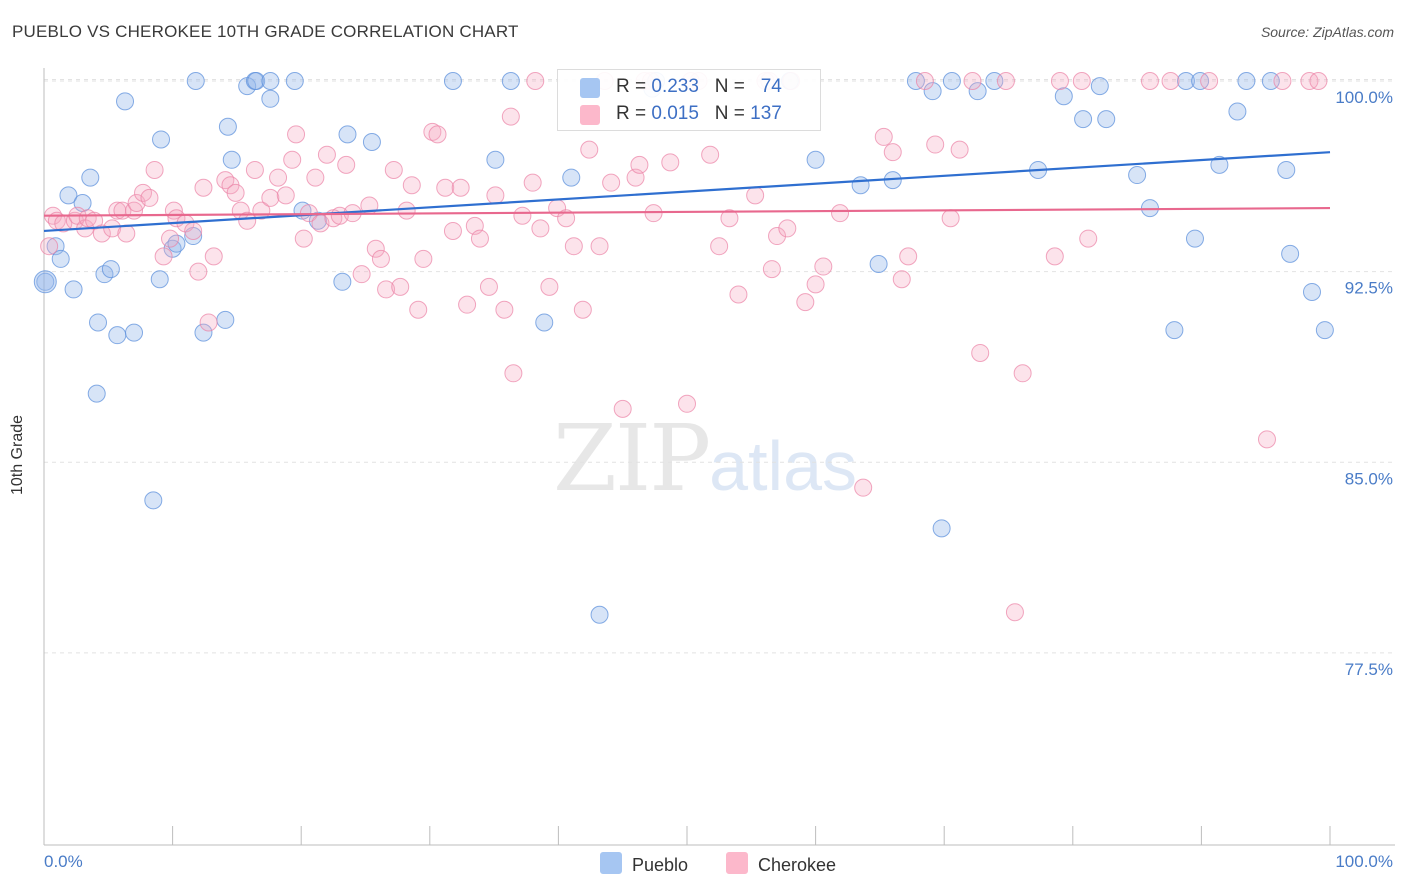  Describe the element at coordinates (590, 115) in the screenshot. I see `stats-swatch-cherokee` at that location.